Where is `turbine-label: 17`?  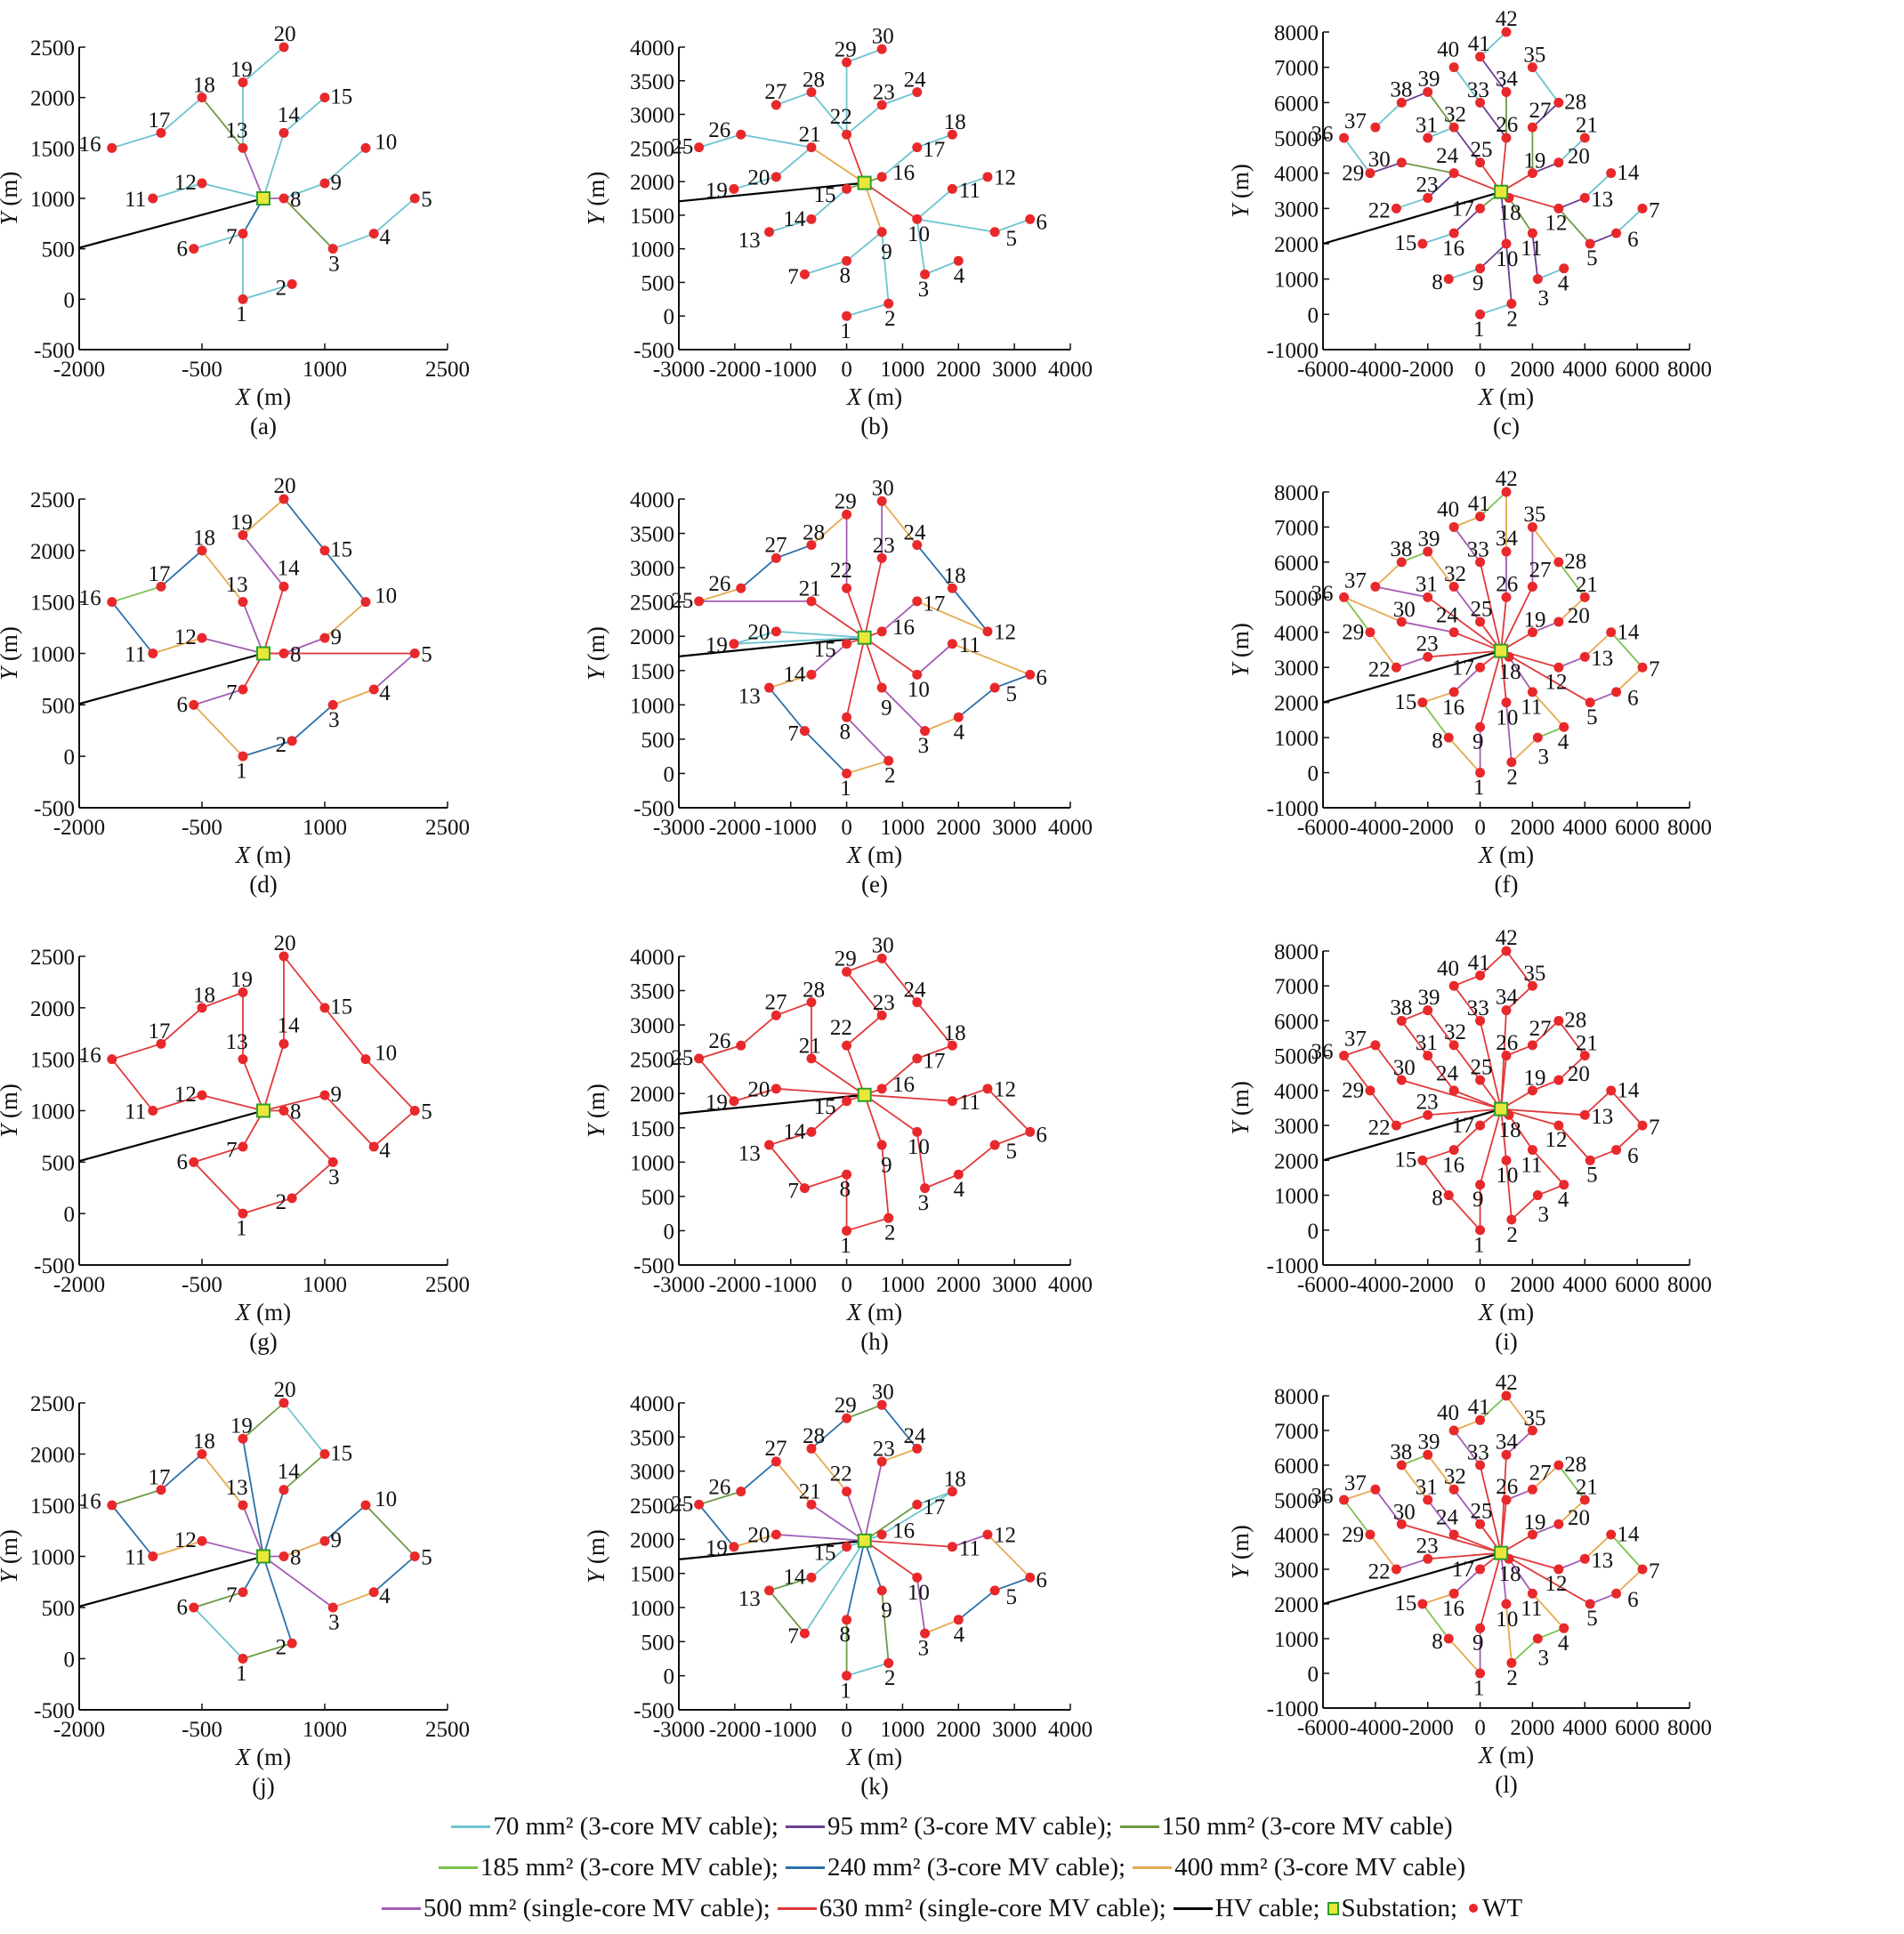
turbine-label: 17 is located at coordinates (160, 1477).